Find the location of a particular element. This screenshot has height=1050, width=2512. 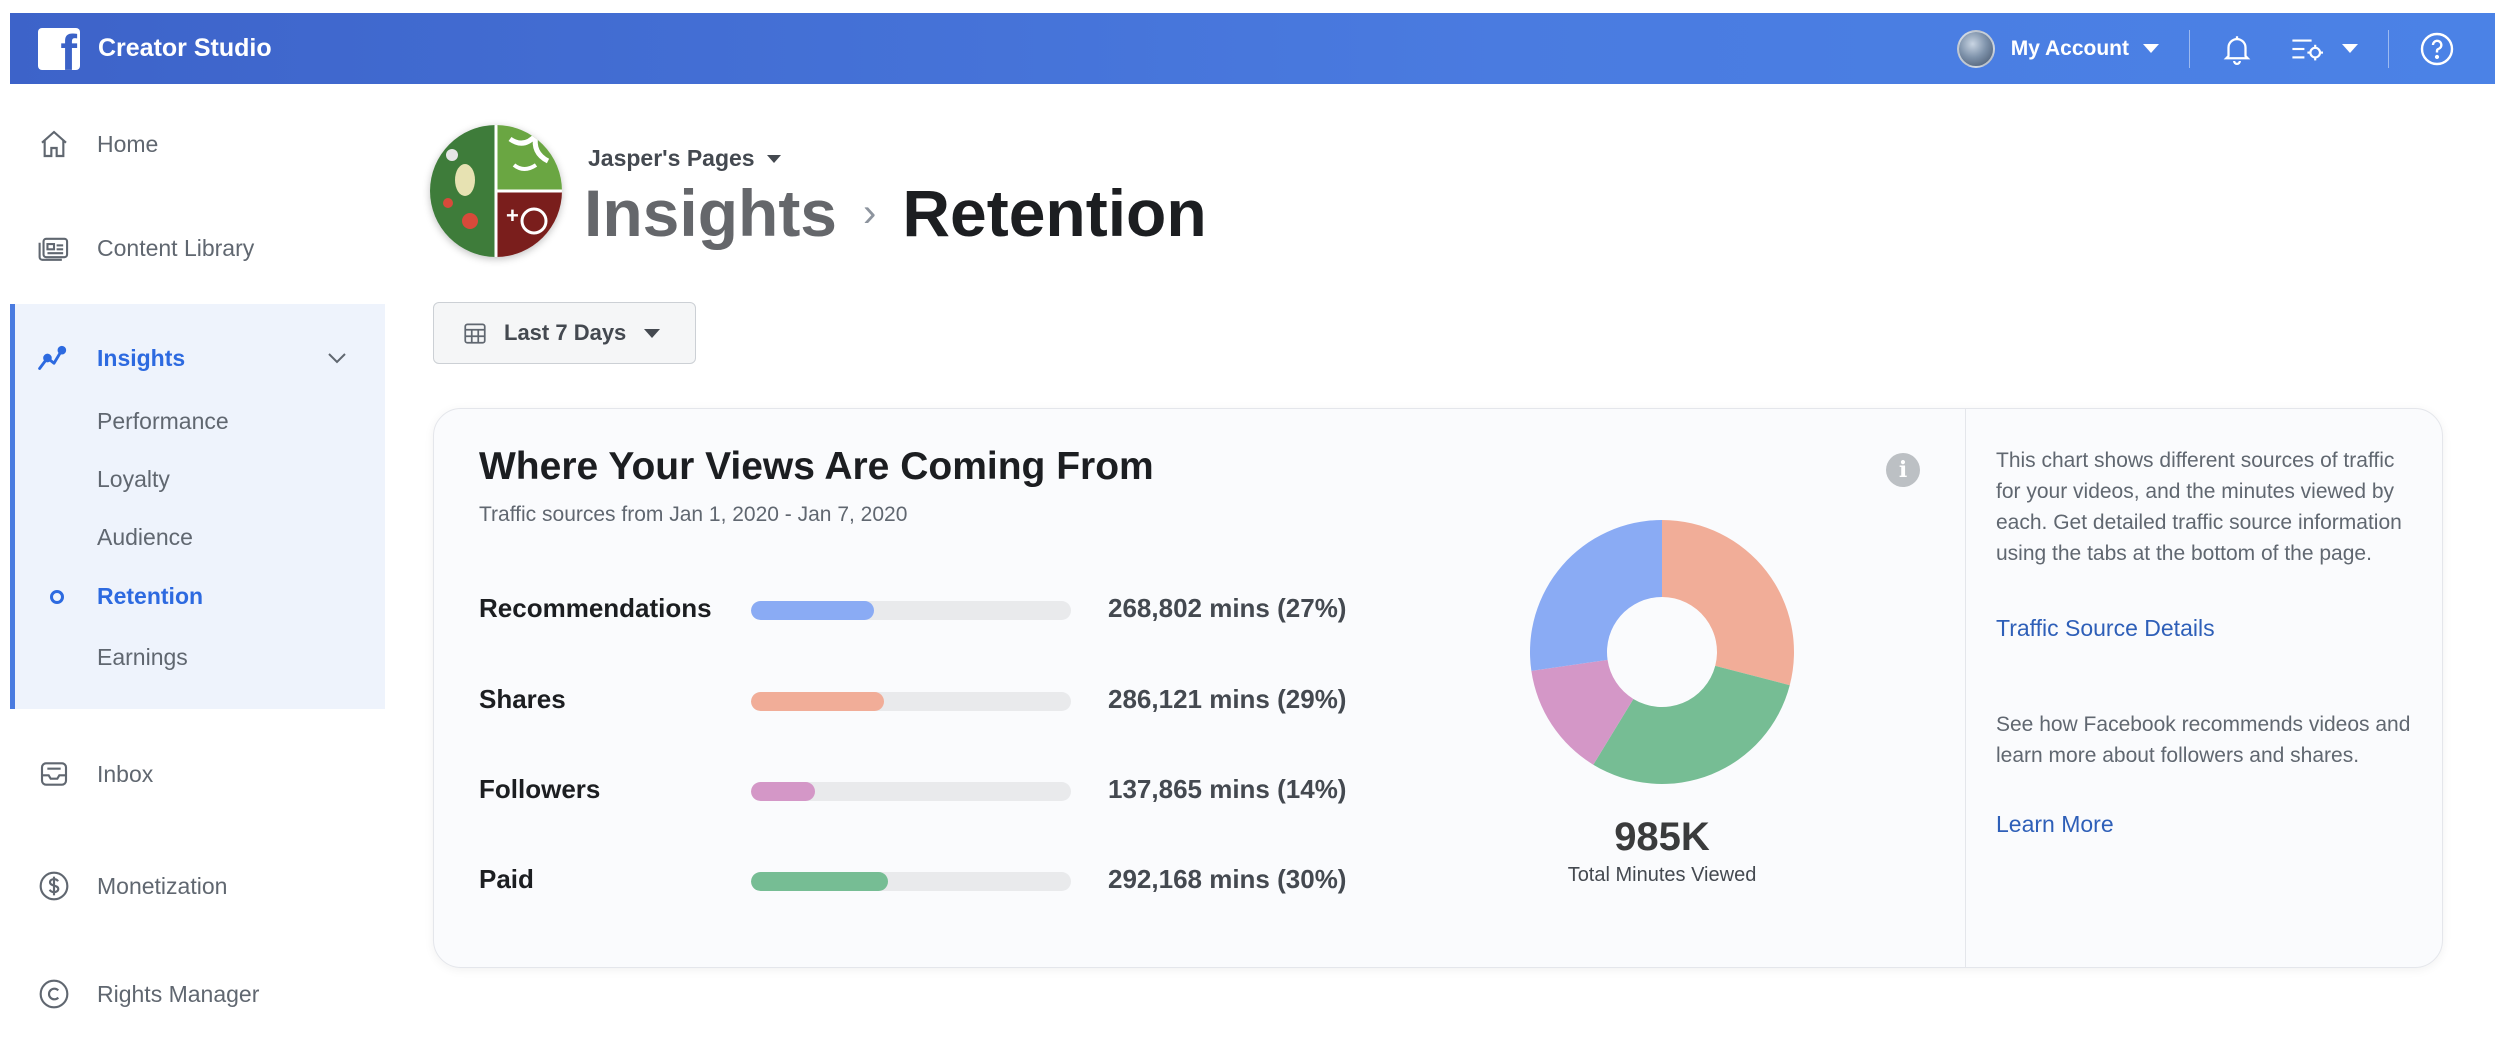

traffic-source-row: Paid 292,168 mins (30%) is located at coordinates (929, 880).